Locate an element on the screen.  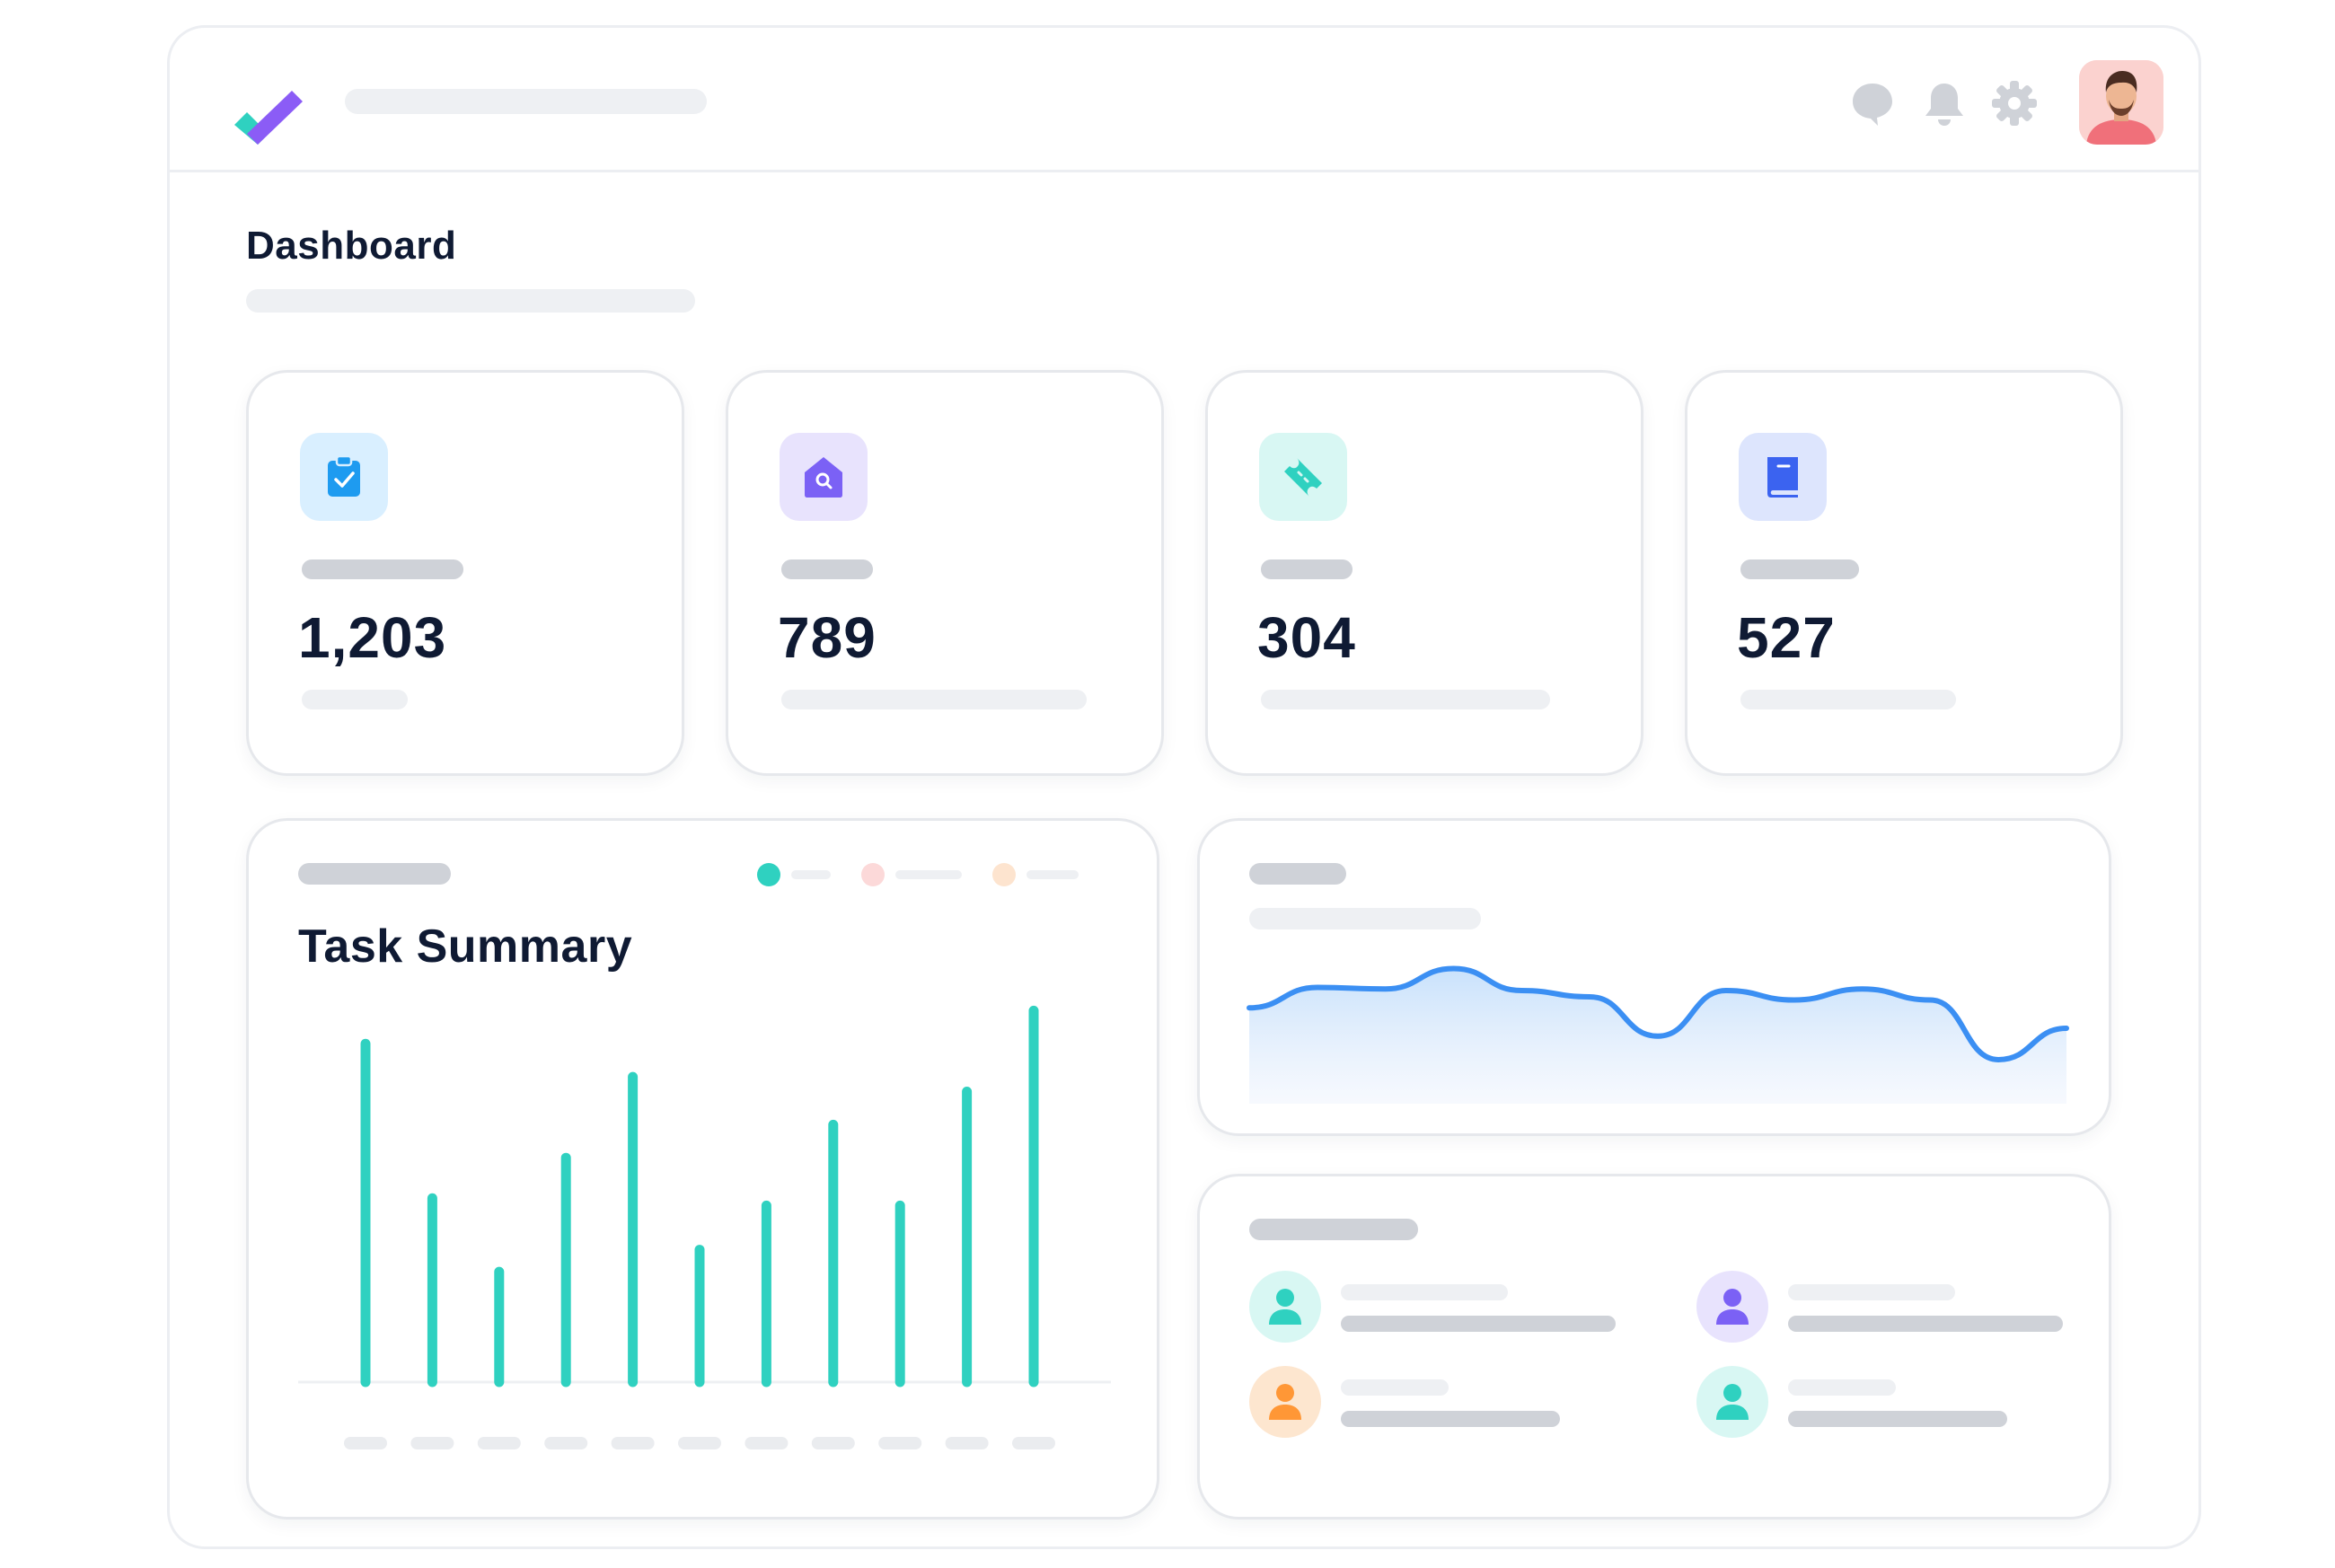
ticket-icon is located at coordinates (1303, 477).